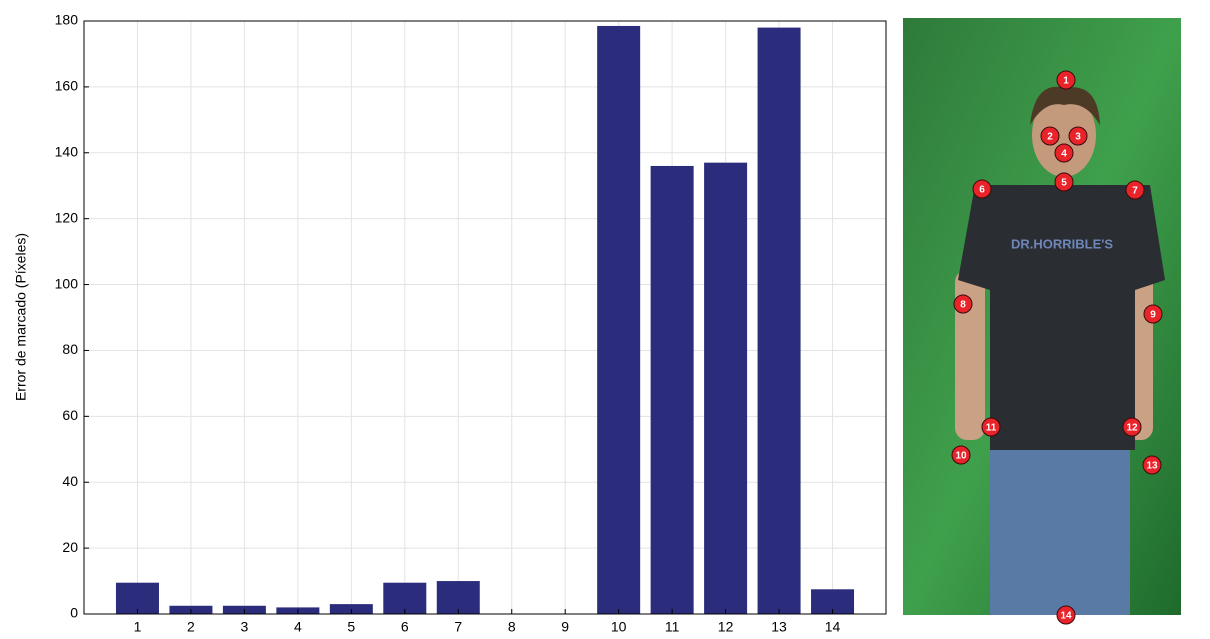 This screenshot has width=1210, height=639. What do you see at coordinates (67, 151) in the screenshot?
I see `y-tick-label: 140` at bounding box center [67, 151].